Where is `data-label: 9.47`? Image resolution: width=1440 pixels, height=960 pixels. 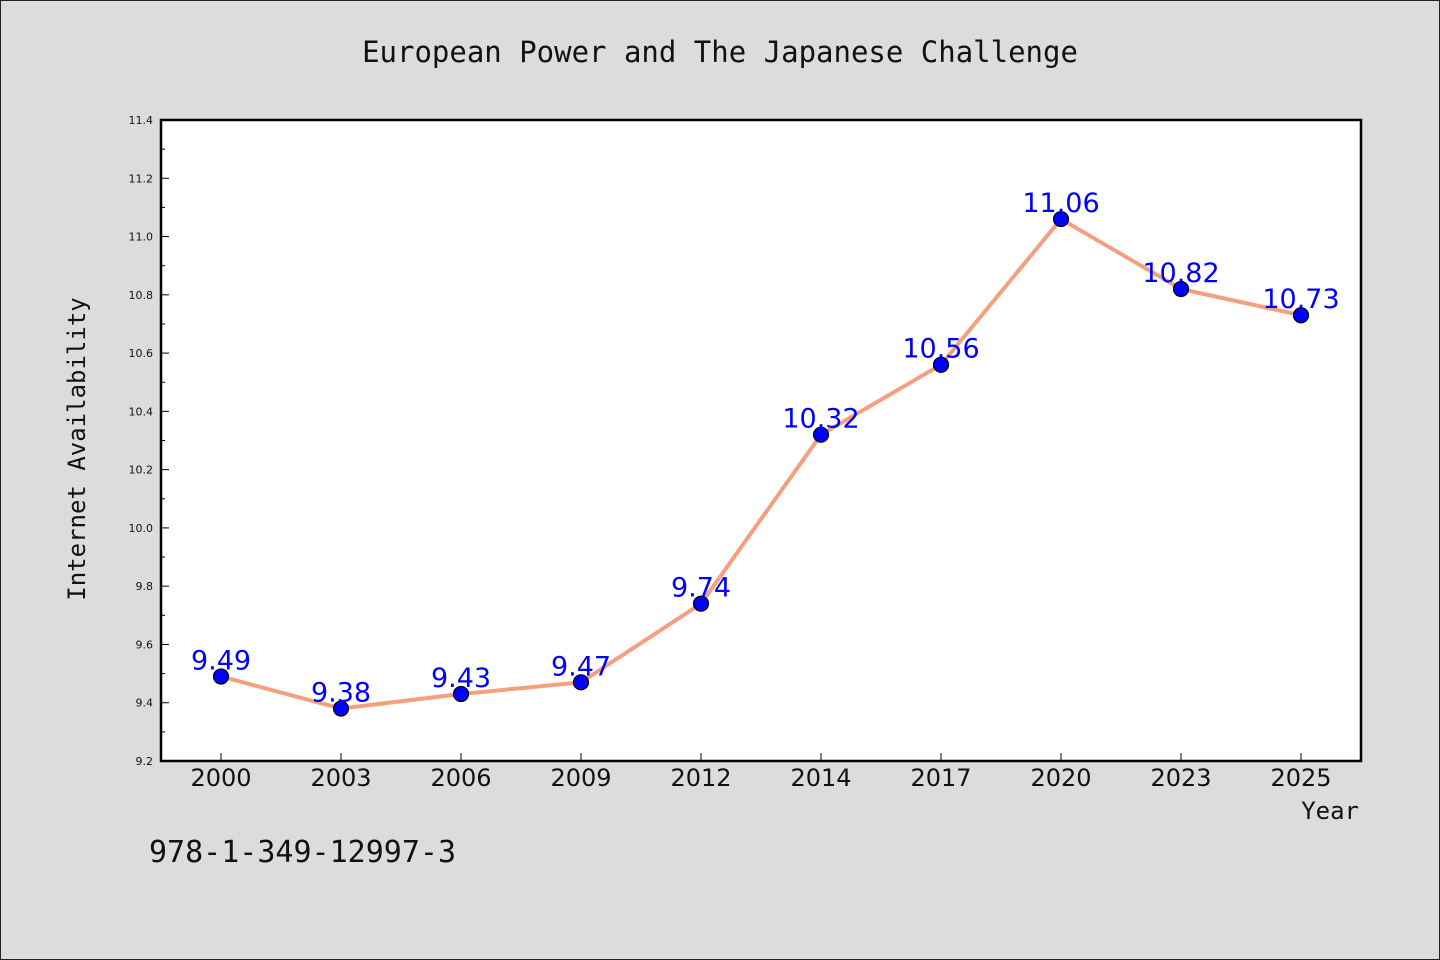 data-label: 9.47 is located at coordinates (581, 666).